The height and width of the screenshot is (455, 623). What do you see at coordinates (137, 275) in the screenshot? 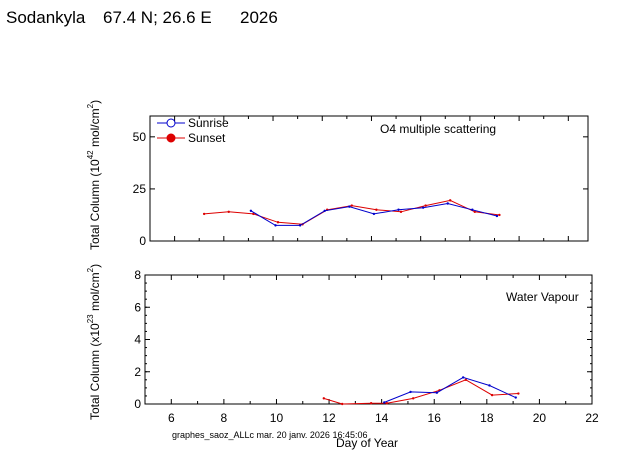
I see `bottom-ytick-label: 8` at bounding box center [137, 275].